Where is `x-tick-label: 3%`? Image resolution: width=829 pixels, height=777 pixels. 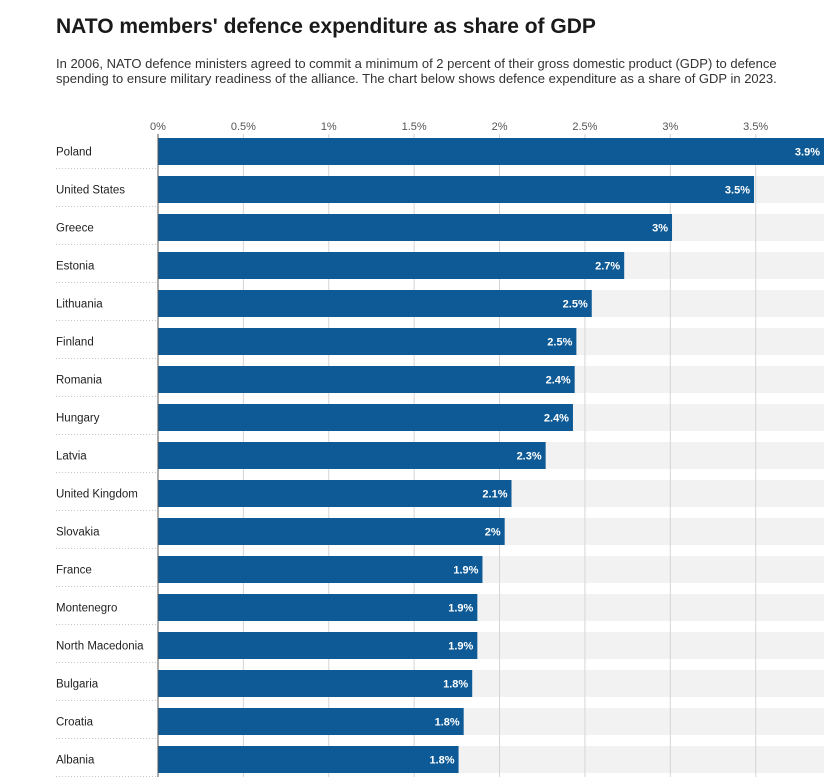
x-tick-label: 3% is located at coordinates (670, 127).